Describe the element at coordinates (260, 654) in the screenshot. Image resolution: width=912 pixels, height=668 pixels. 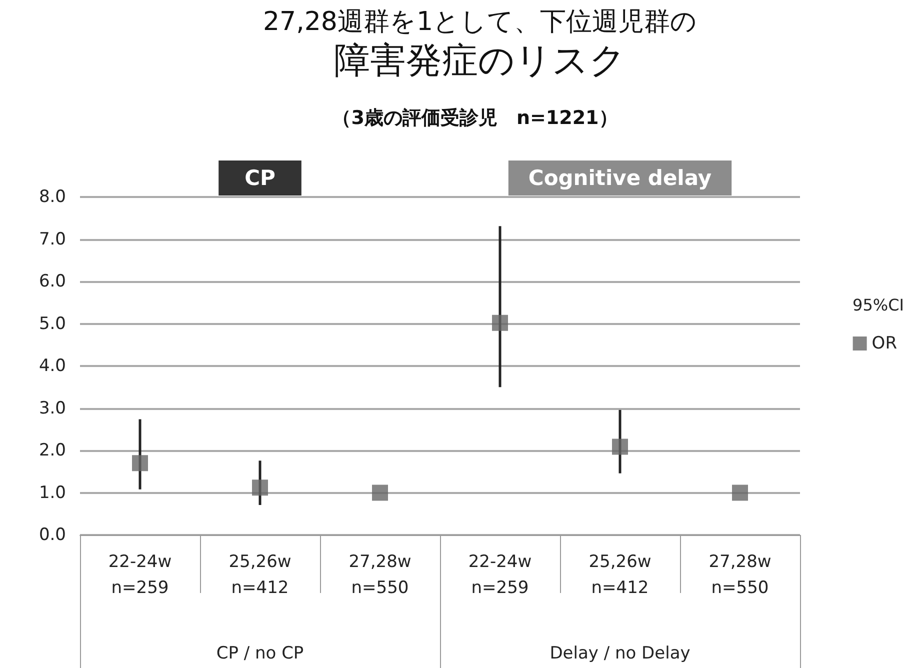
I see `text: CP / no CP` at that location.